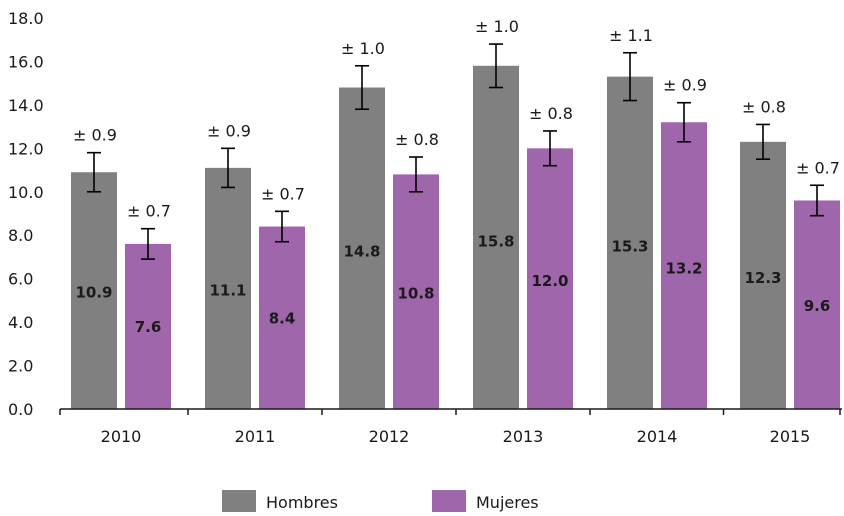 This screenshot has width=844, height=516. Describe the element at coordinates (361, 252) in the screenshot. I see `value-label: 14.8` at that location.